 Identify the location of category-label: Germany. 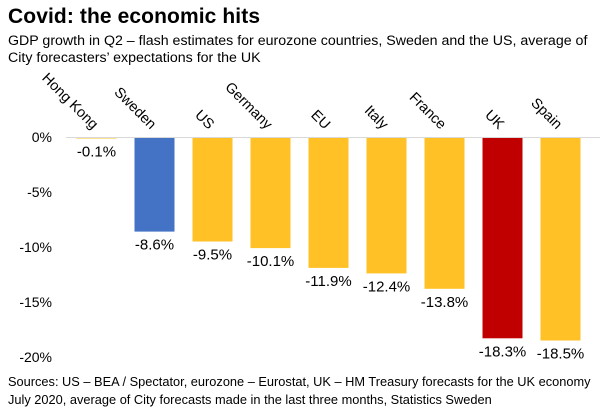
(248, 106).